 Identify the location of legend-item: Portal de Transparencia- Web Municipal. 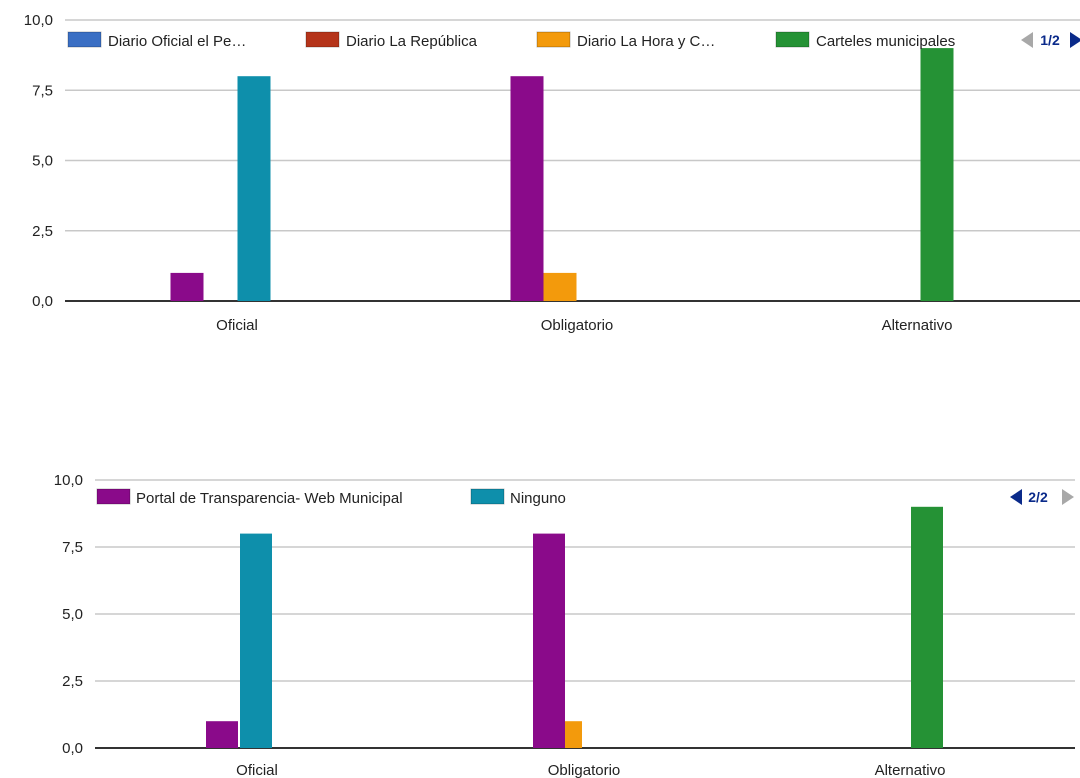
(250, 498).